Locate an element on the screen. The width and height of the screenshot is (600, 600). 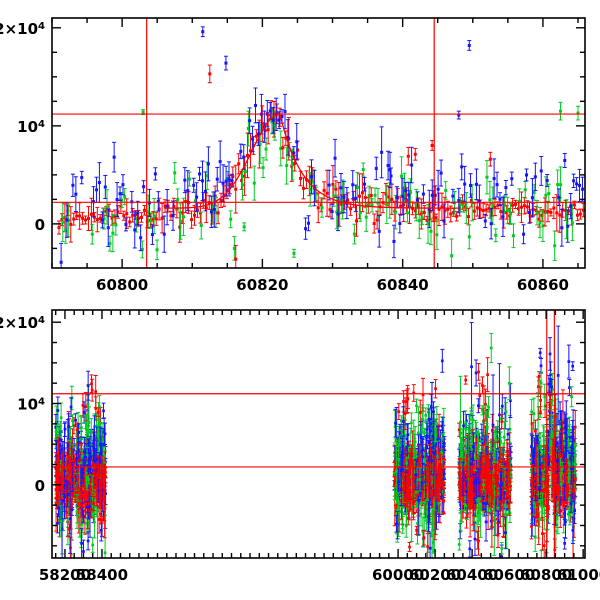
x-tick-label: 60820 is located at coordinates (262, 285).